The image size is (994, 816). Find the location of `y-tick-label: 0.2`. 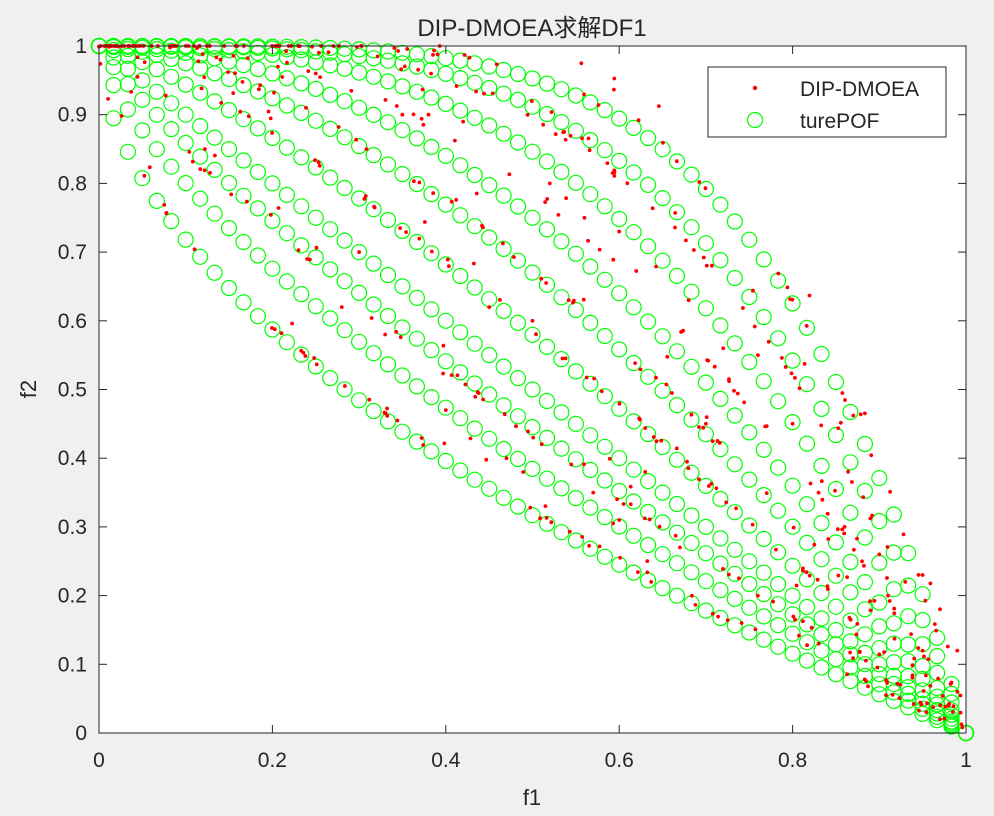

y-tick-label: 0.2 is located at coordinates (72, 596).